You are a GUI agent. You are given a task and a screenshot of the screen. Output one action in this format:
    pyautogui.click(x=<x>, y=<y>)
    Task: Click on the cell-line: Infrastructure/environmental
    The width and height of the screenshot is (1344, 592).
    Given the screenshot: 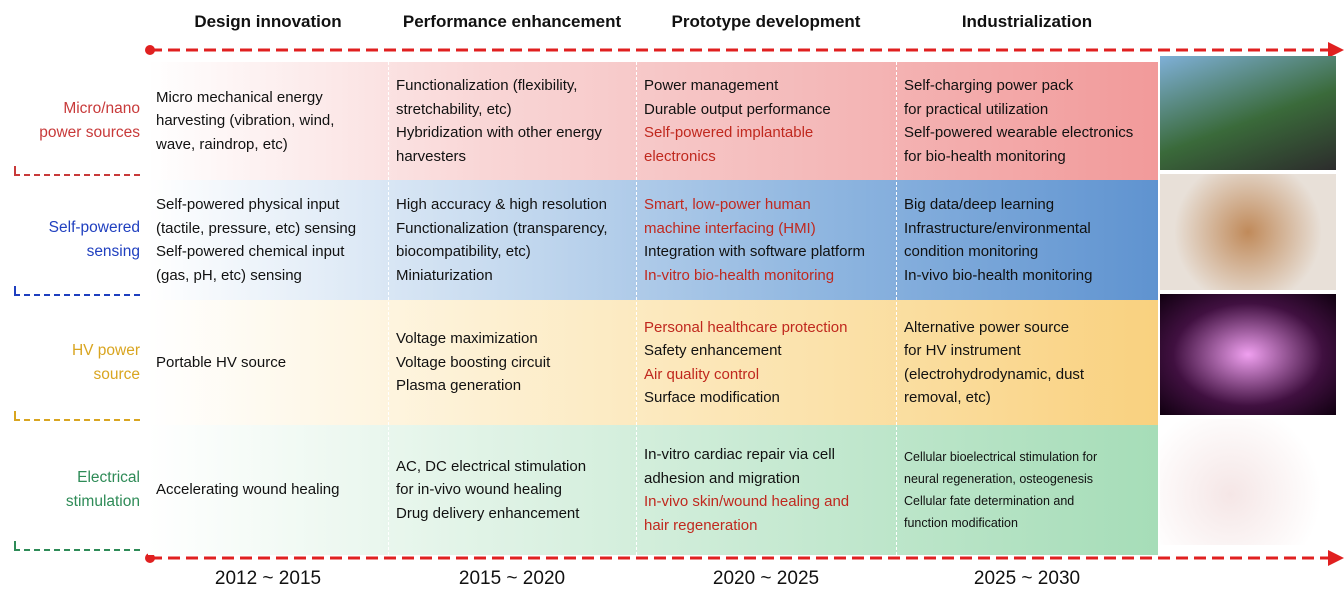 What is the action you would take?
    pyautogui.click(x=997, y=228)
    